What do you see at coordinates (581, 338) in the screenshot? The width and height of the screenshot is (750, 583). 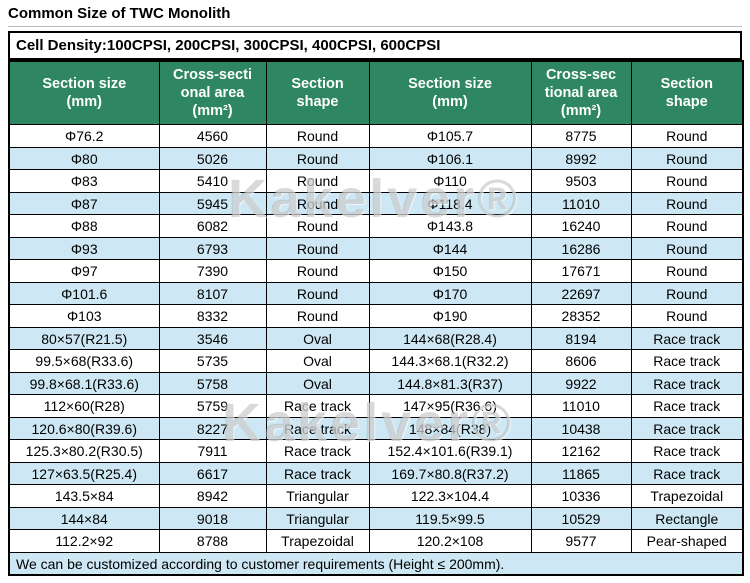 I see `table-cell: 8194` at bounding box center [581, 338].